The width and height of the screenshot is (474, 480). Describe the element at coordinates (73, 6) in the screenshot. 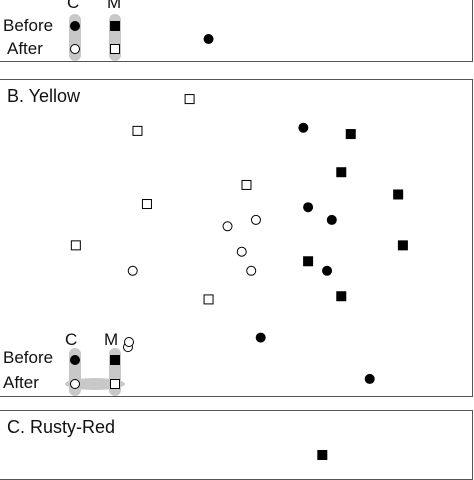

I see `legend-c-label-a: C` at that location.